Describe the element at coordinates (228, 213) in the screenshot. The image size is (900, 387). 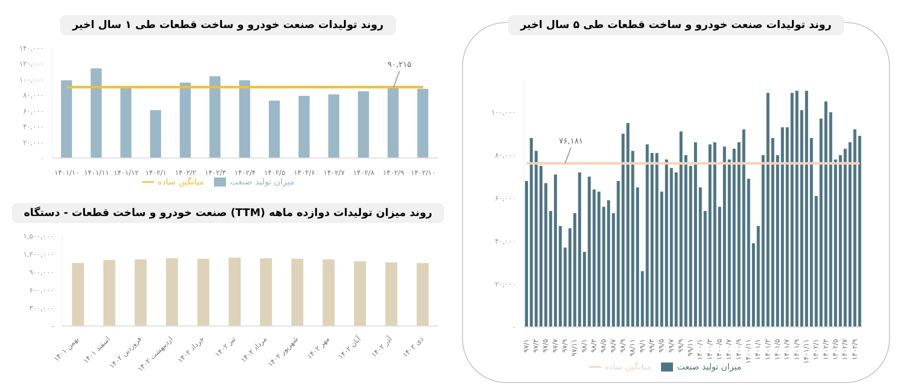
I see `chart-title: روند میزان تولیدات دوازده ماهه (TTM) صنعت خودرو و ساخت قطعات - دستگاه` at that location.